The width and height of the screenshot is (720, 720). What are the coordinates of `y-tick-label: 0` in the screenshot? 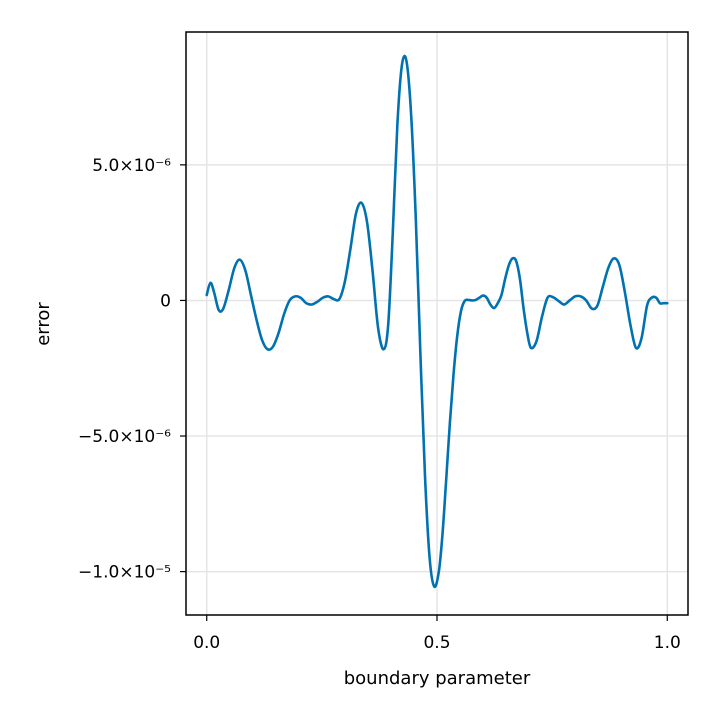 It's located at (165, 301).